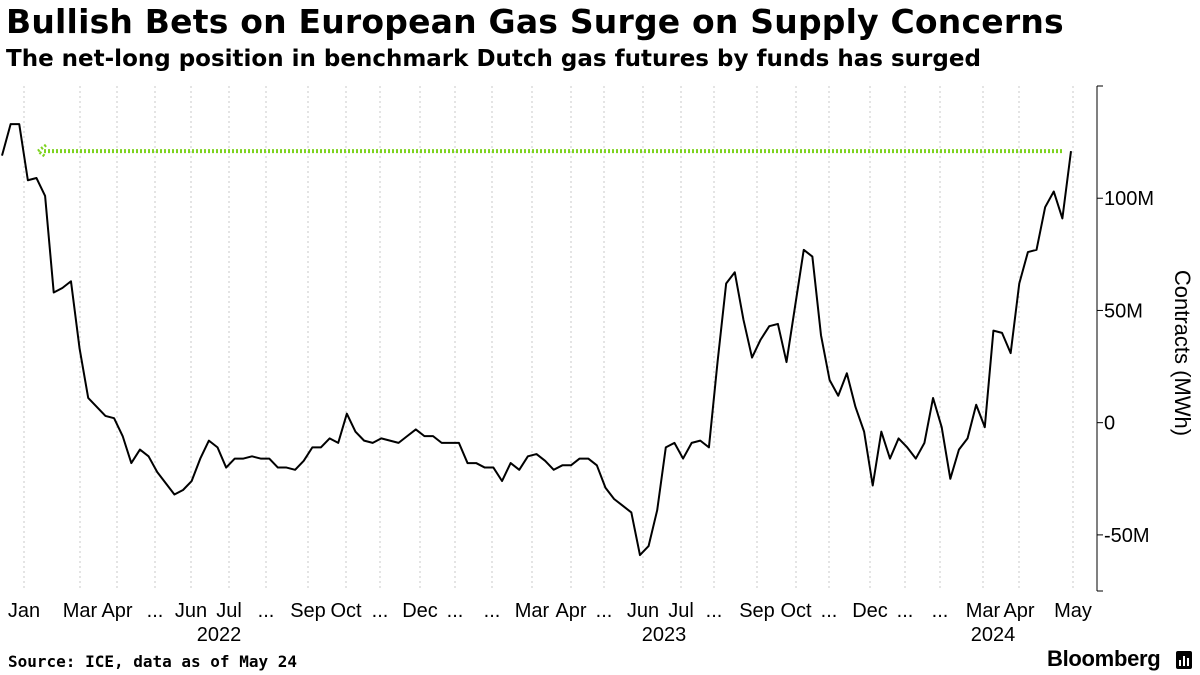 Image resolution: width=1200 pixels, height=675 pixels. I want to click on y-tick-label: 0, so click(1109, 424).